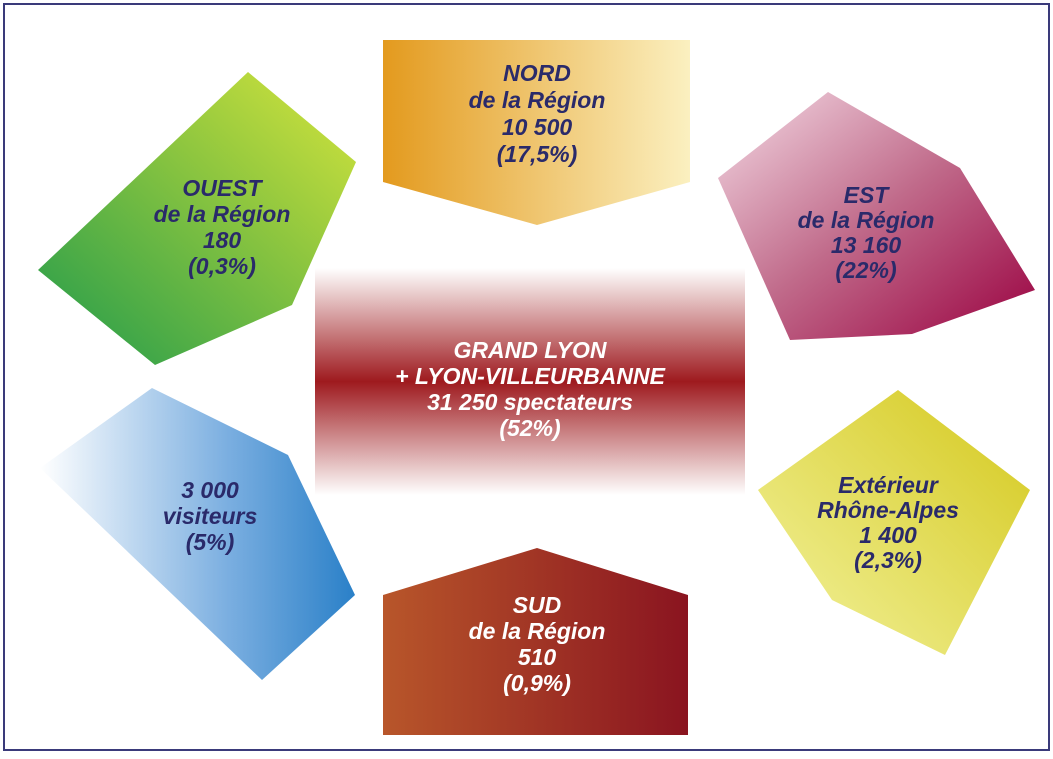 The image size is (1053, 759). Describe the element at coordinates (867, 195) in the screenshot. I see `node-label: EST` at that location.